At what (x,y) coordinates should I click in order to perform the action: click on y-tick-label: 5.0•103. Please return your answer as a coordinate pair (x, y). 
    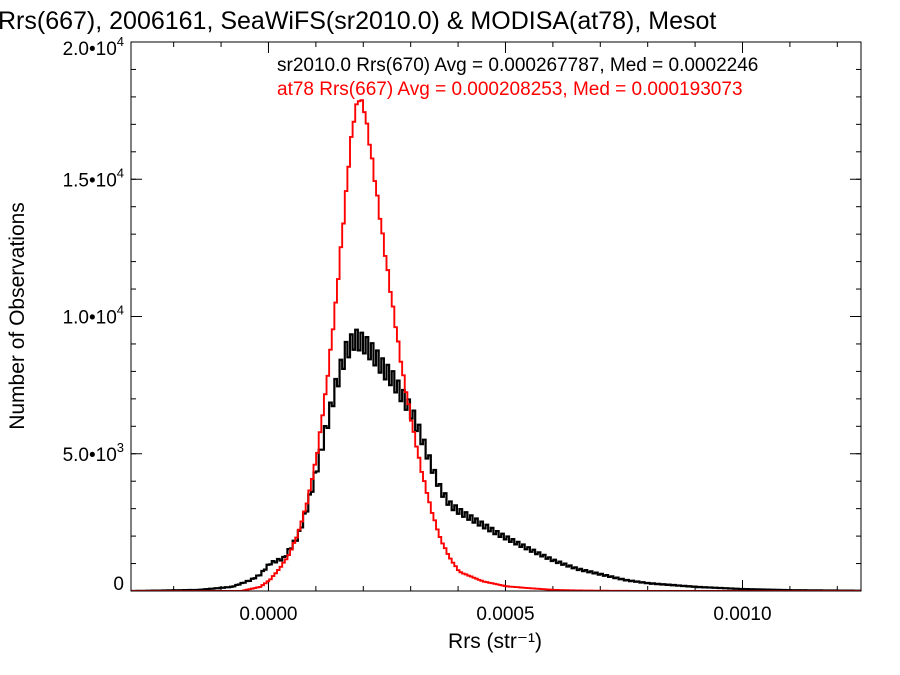
    Looking at the image, I should click on (93, 453).